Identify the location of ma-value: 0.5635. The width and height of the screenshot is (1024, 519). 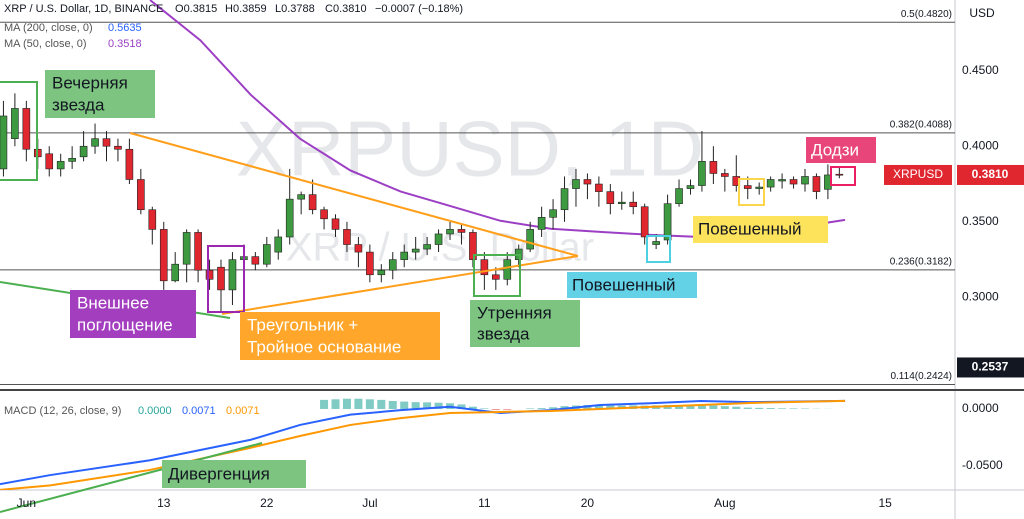
(125, 28).